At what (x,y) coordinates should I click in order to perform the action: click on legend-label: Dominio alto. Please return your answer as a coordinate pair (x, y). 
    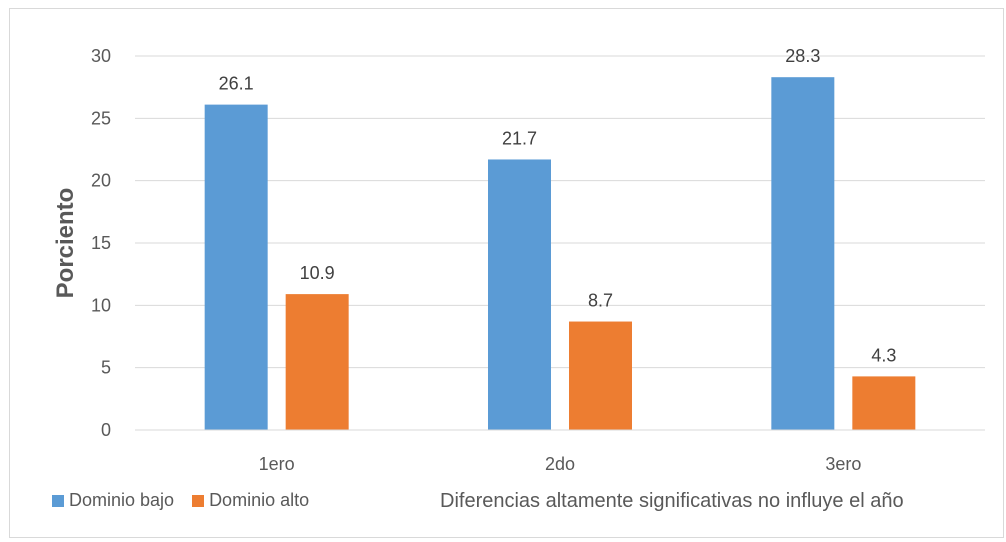
    Looking at the image, I should click on (259, 500).